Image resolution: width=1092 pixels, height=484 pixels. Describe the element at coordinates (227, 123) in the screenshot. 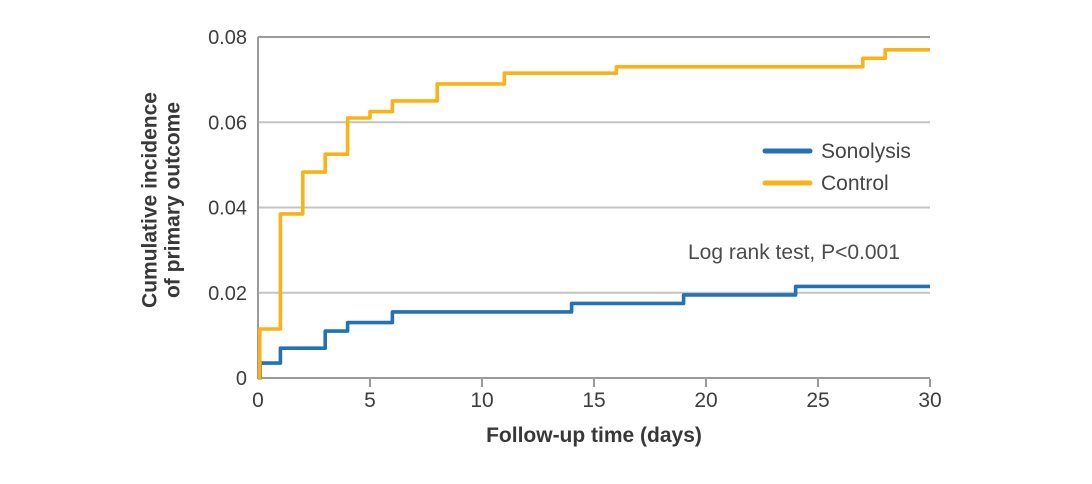

I see `y-tick-label: 0.06` at that location.